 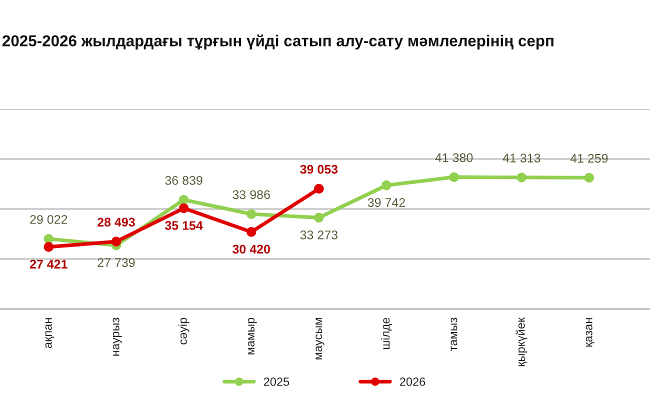 What do you see at coordinates (277, 382) in the screenshot?
I see `legend-label: 2025` at bounding box center [277, 382].